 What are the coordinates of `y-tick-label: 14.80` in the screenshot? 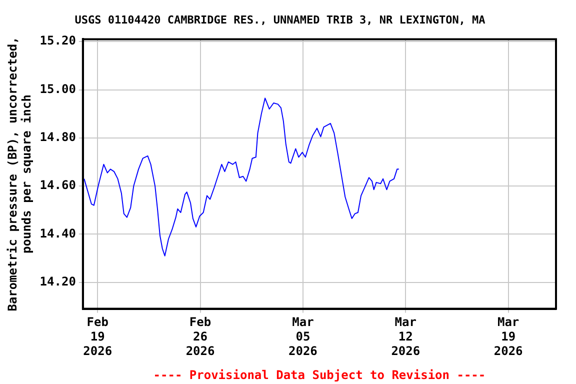 It's located at (58, 137).